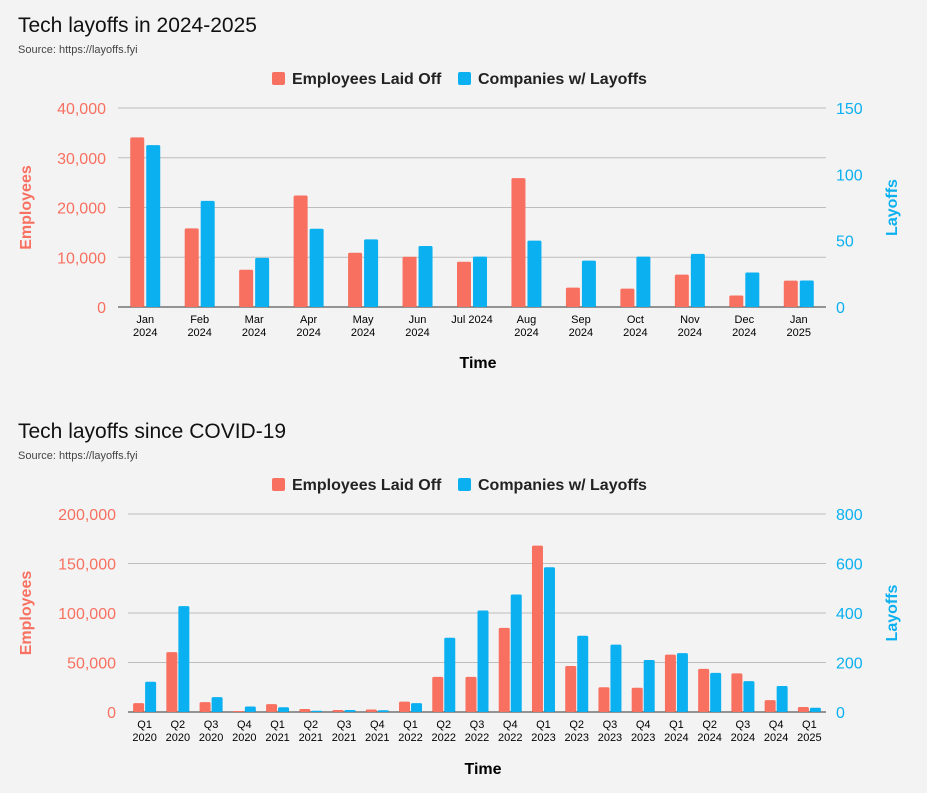  What do you see at coordinates (26, 613) in the screenshot?
I see `y-axis-title-left: Employees` at bounding box center [26, 613].